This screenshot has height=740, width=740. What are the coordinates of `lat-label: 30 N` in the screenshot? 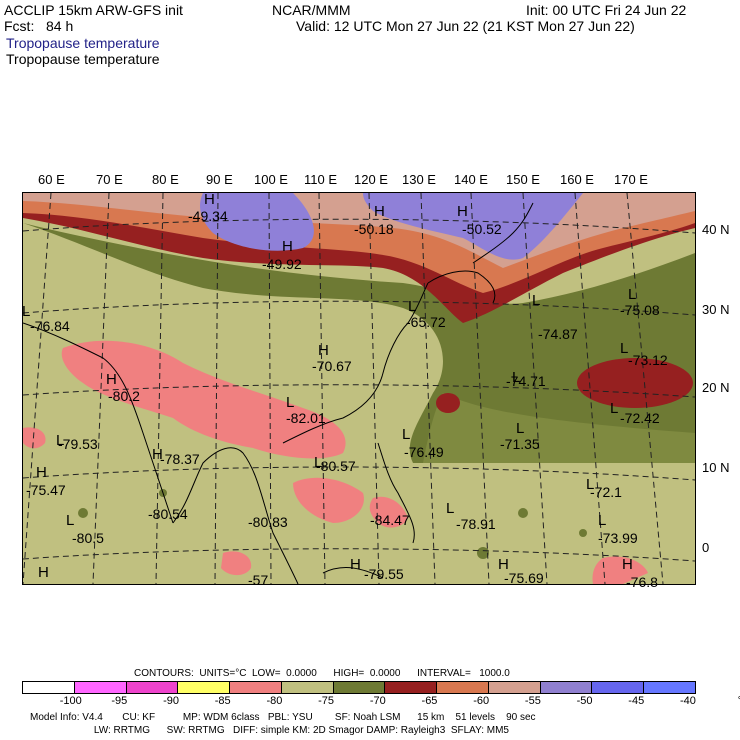 It's located at (716, 309).